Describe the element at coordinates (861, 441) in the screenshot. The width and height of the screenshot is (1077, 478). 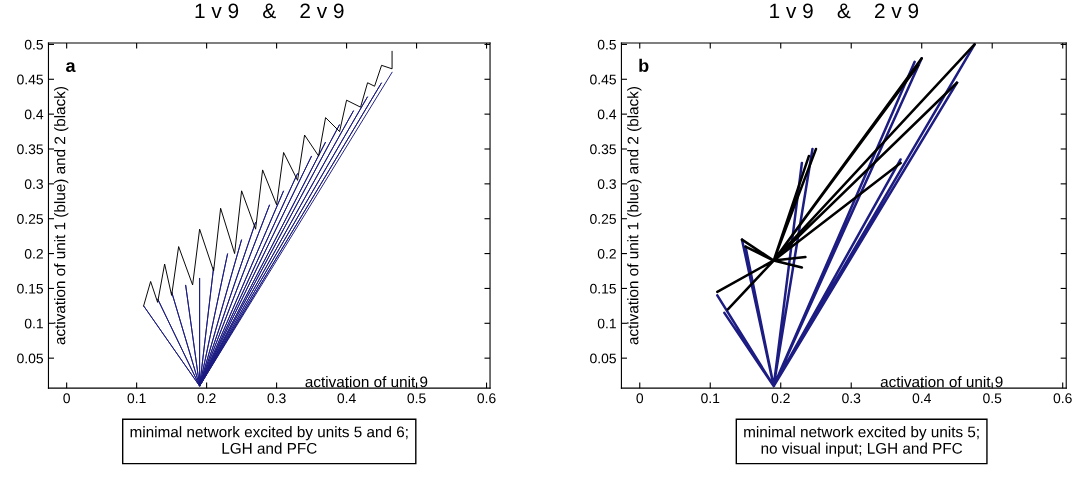
I see `text: minimal network excited by units 5; no visual input; LGH and PFC` at that location.